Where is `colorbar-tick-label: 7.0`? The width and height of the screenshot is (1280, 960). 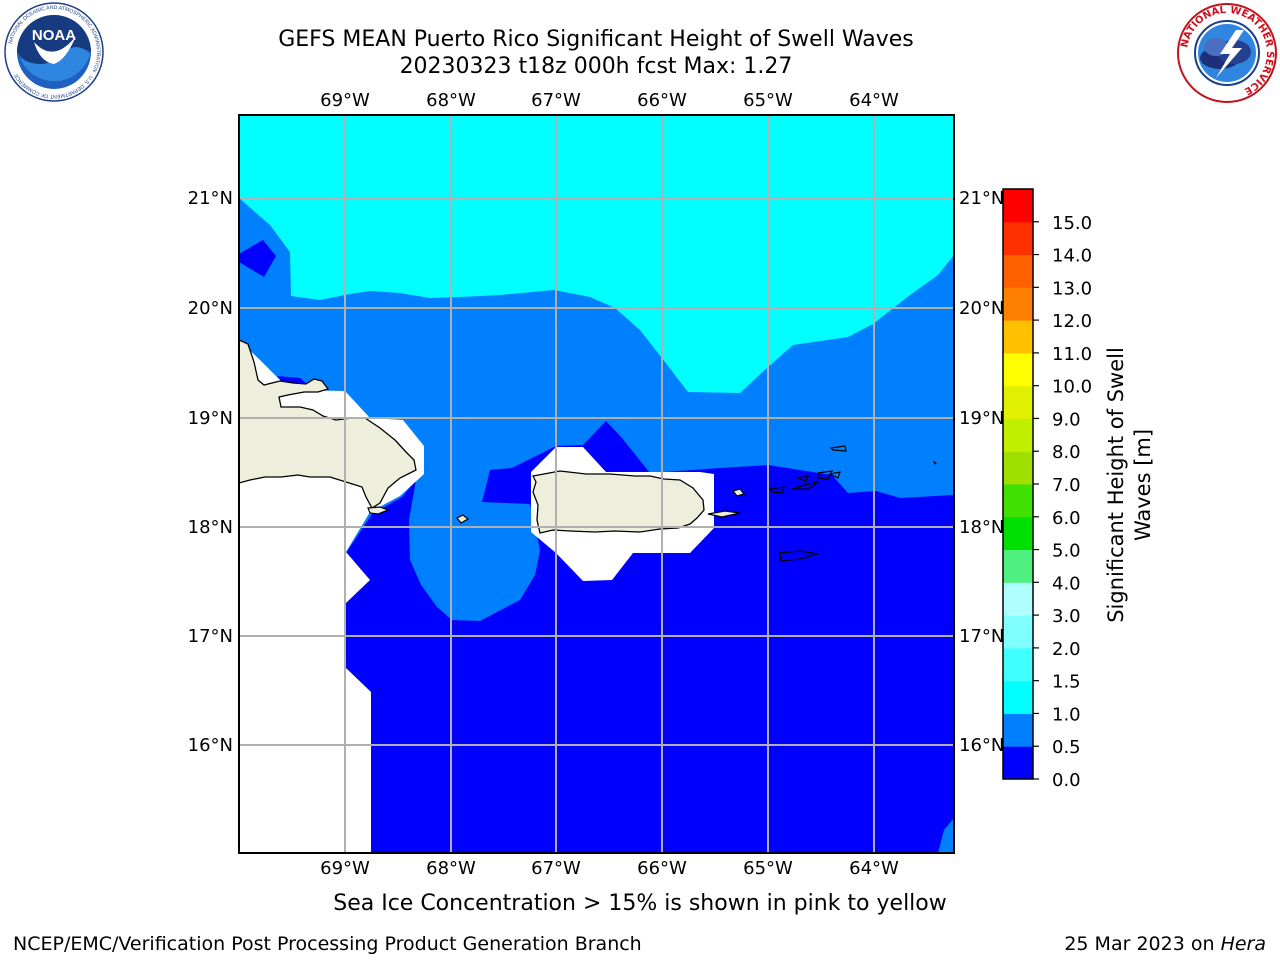
colorbar-tick-label: 7.0 is located at coordinates (1066, 485).